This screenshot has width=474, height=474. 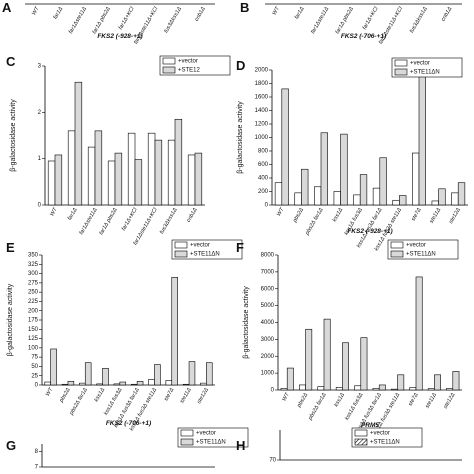 What do you see at coordinates (33, 256) in the screenshot?
I see `y-tick-label: 350` at bounding box center [33, 256].